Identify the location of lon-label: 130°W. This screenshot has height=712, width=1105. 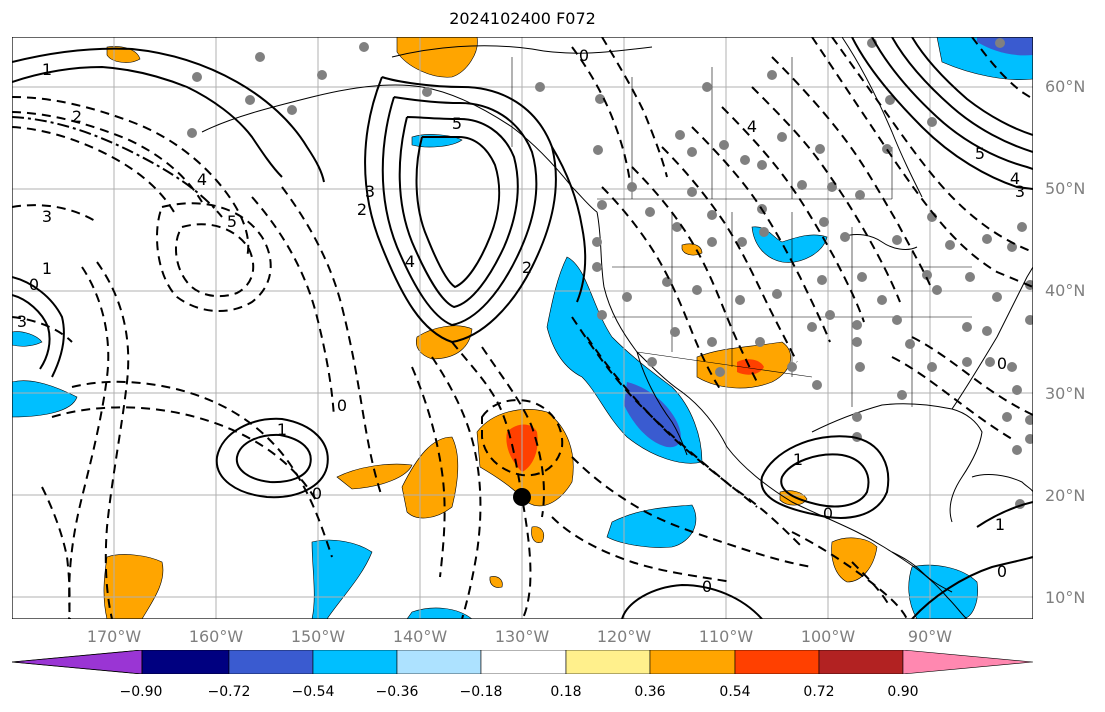
(522, 636).